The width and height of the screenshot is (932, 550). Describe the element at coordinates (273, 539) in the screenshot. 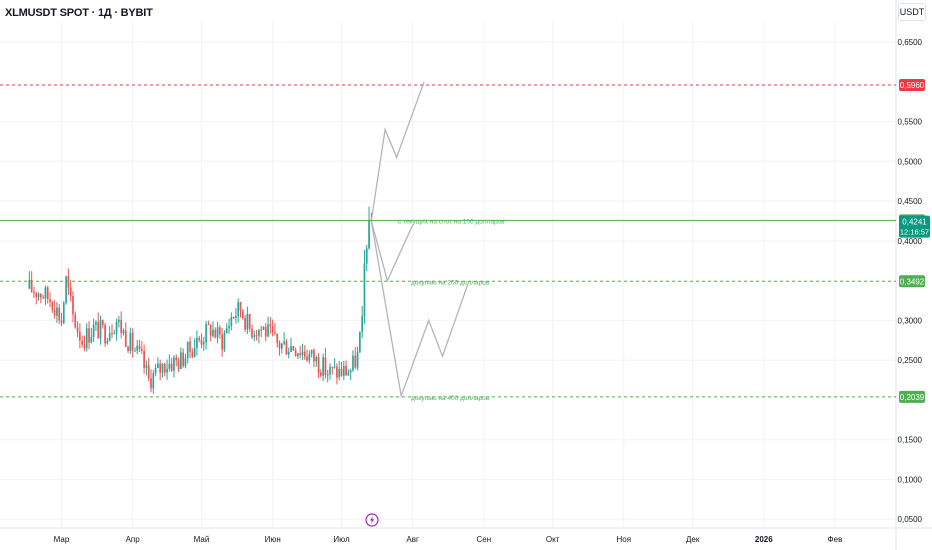

I see `x-tick-label: Июн` at that location.